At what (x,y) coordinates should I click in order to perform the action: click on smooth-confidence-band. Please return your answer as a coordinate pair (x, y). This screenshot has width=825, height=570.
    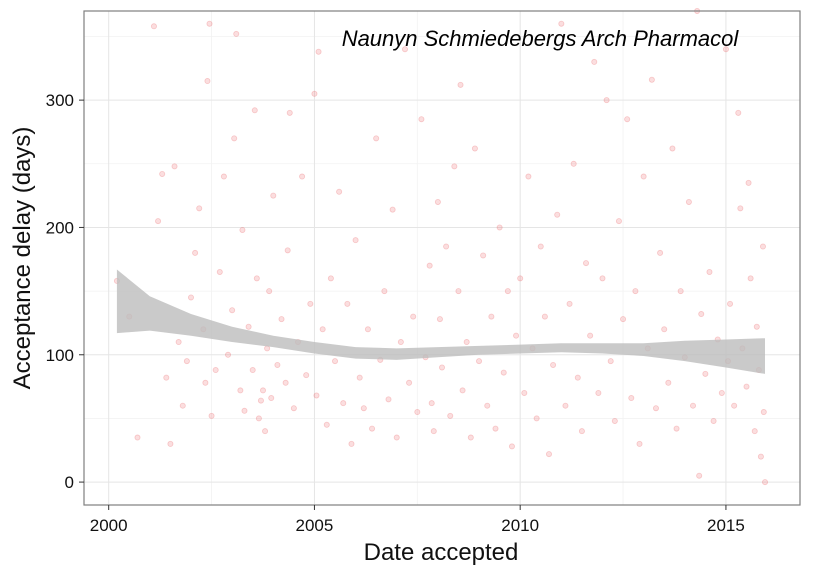
    Looking at the image, I should click on (440, 321).